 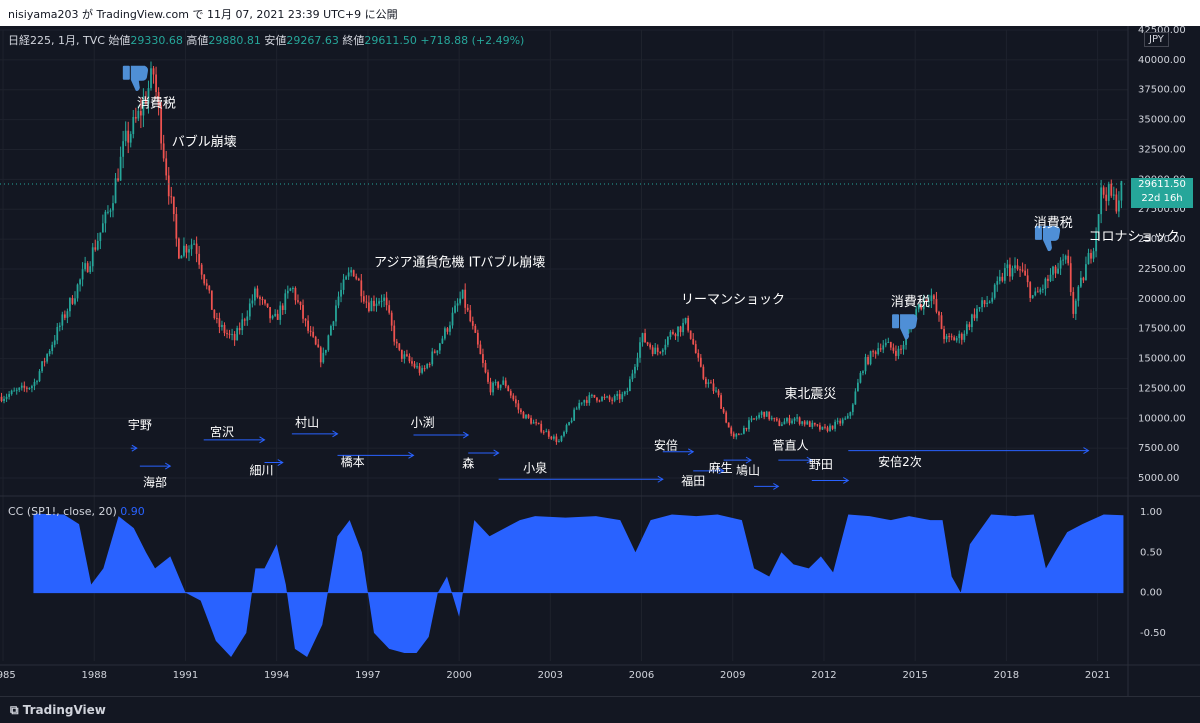 I want to click on tradingview-logo: ⧉ TradingView, so click(x=58, y=710).